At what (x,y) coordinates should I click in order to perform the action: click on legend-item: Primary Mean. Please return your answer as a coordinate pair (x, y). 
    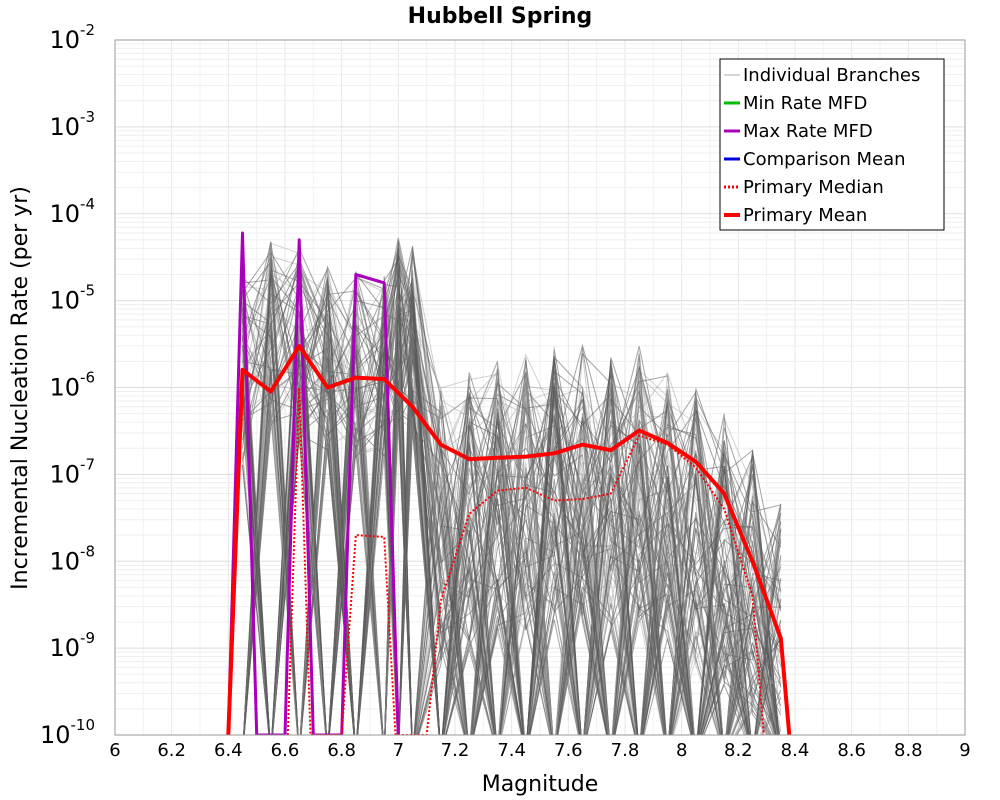
    Looking at the image, I should click on (795, 215).